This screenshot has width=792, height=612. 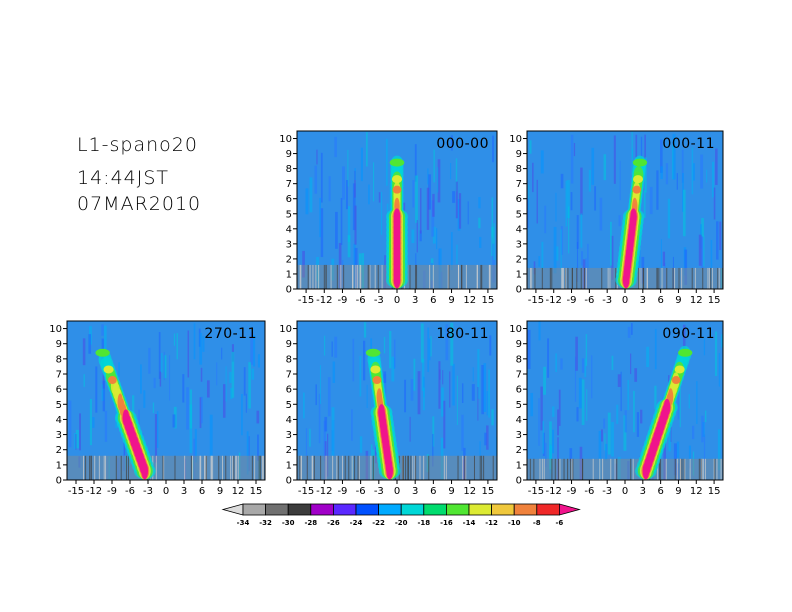 What do you see at coordinates (537, 523) in the screenshot?
I see `colorbar-label: -8` at bounding box center [537, 523].